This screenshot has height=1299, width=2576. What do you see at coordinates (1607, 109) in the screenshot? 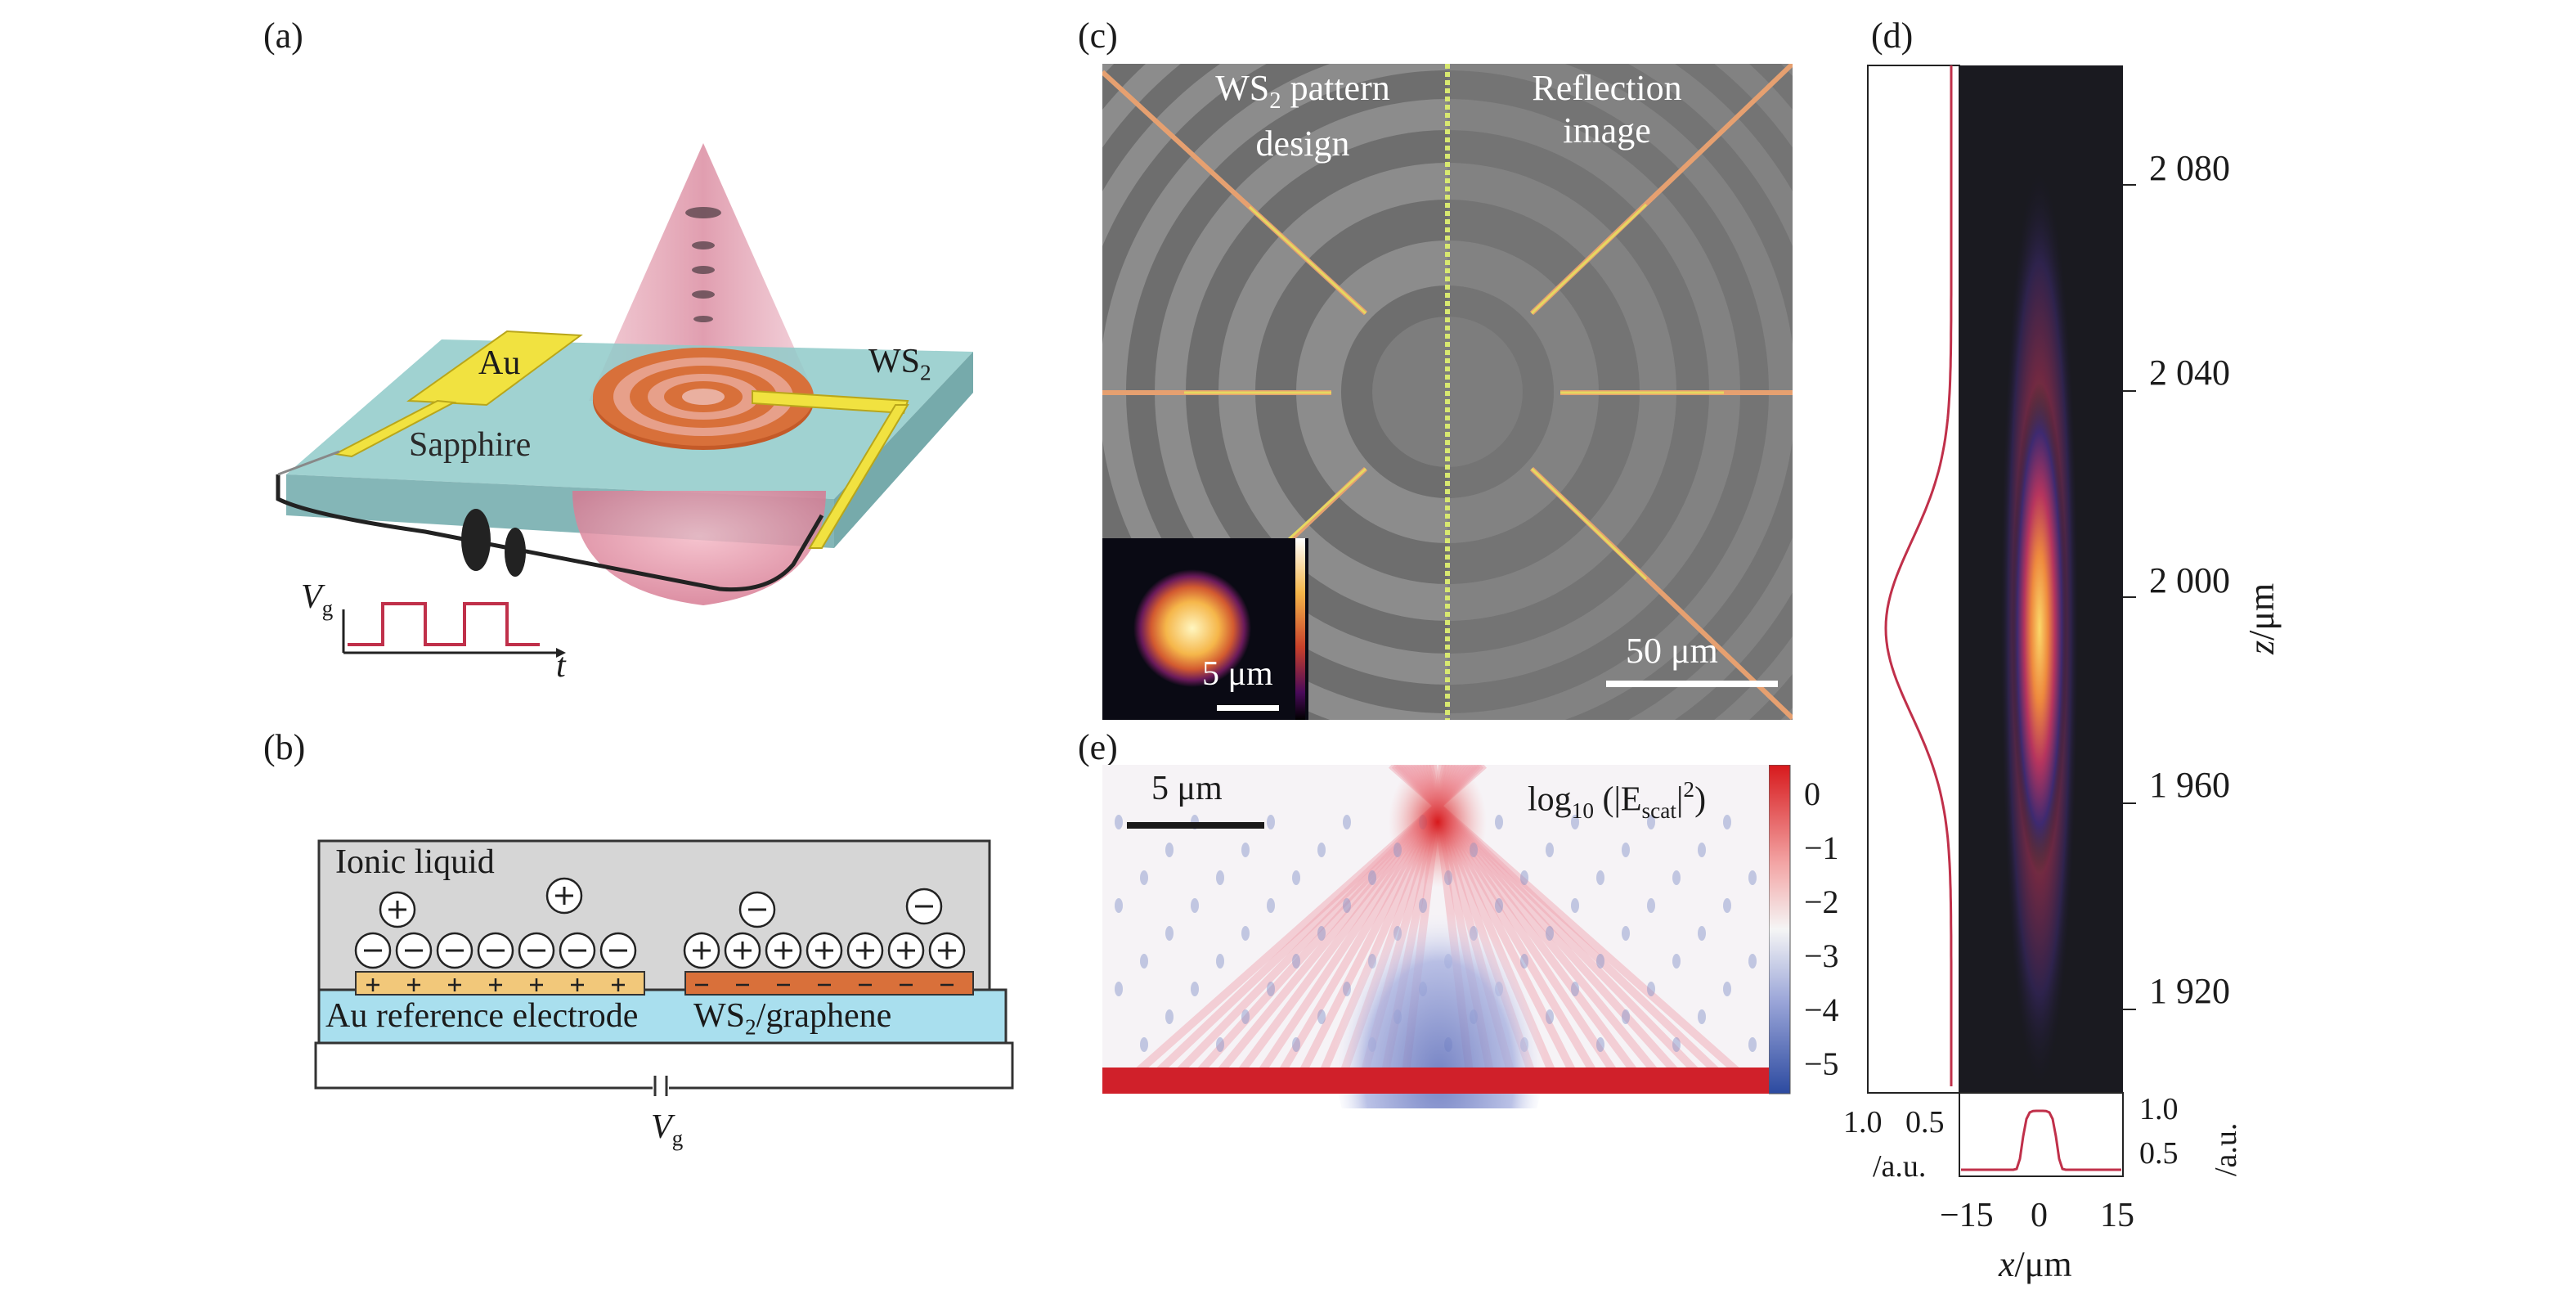
I see `right-half-title: Reflection image` at bounding box center [1607, 109].